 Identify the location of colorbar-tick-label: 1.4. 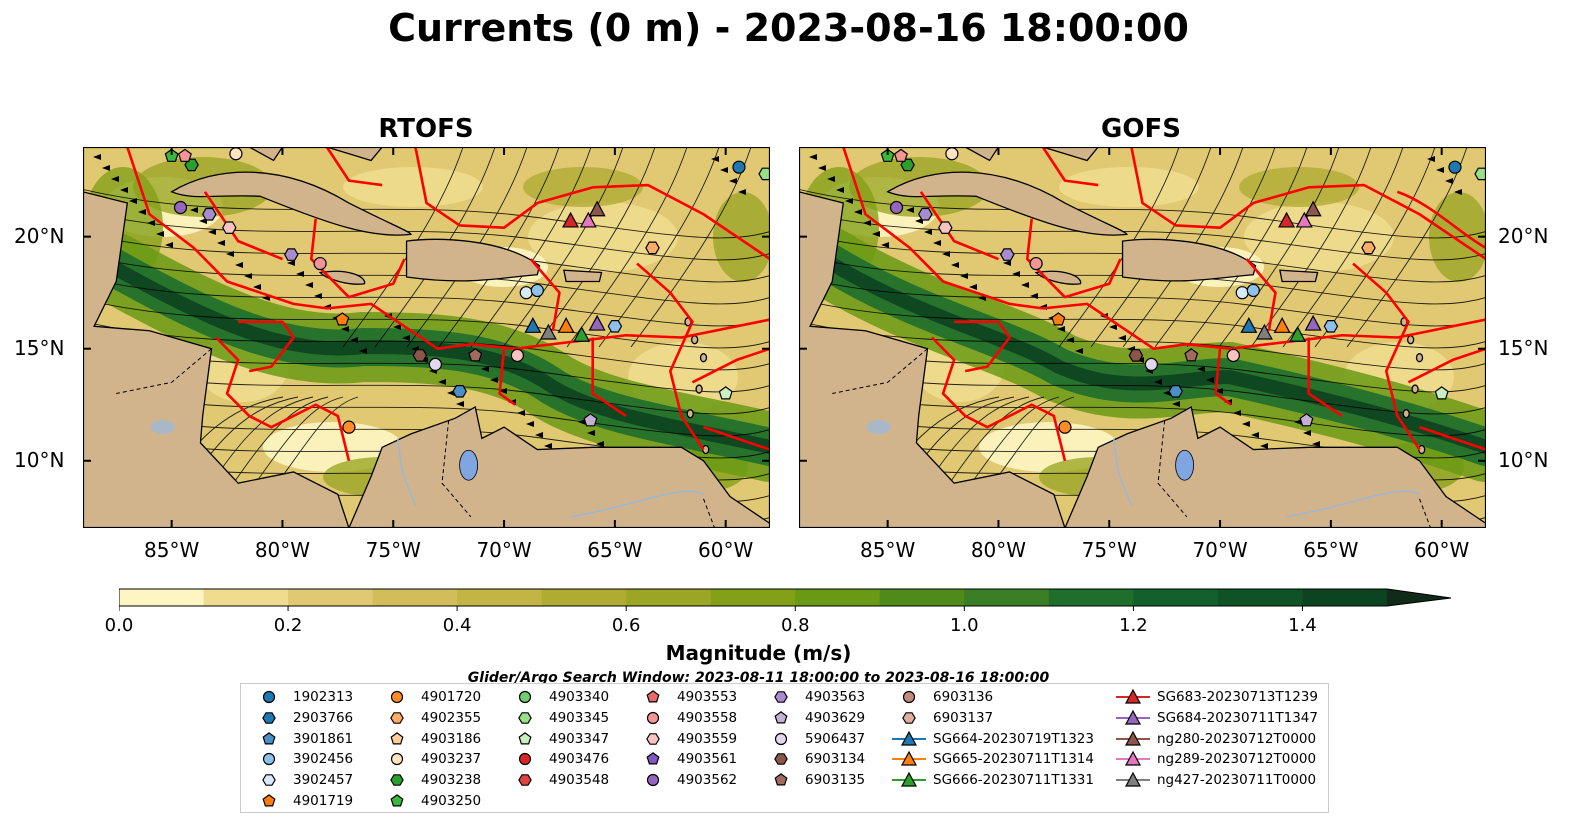
(1302, 625).